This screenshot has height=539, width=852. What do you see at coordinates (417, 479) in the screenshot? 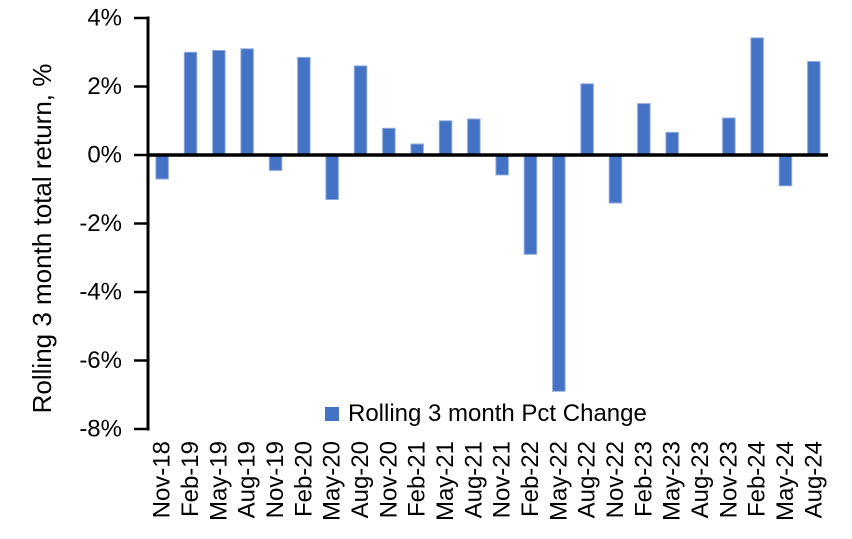
I see `x-tick-label: Feb-21` at bounding box center [417, 479].